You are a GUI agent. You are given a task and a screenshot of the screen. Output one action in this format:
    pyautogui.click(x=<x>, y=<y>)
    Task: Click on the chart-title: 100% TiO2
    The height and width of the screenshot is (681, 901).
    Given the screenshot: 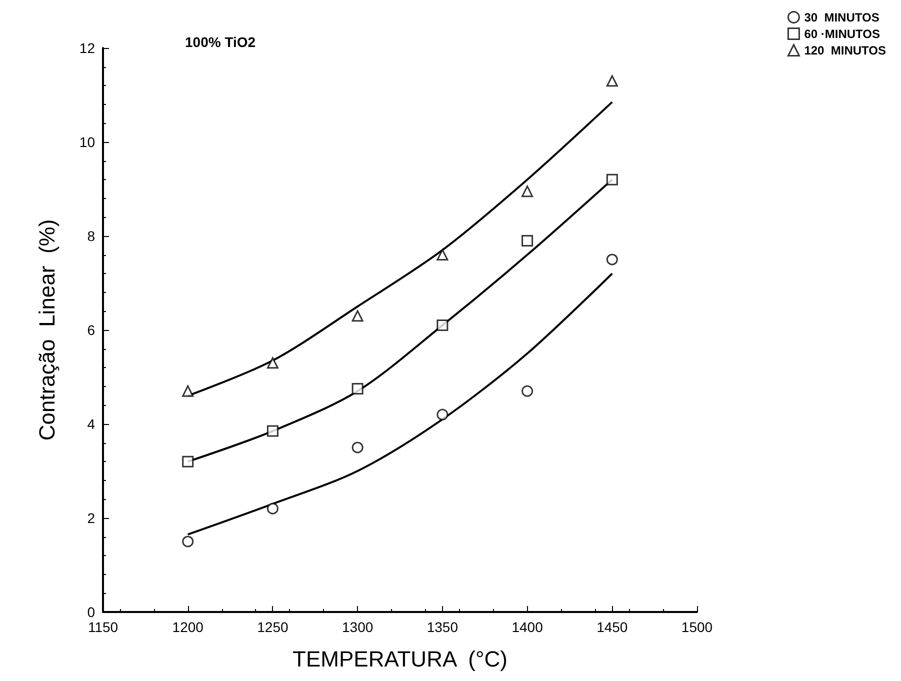 What is the action you would take?
    pyautogui.click(x=220, y=42)
    